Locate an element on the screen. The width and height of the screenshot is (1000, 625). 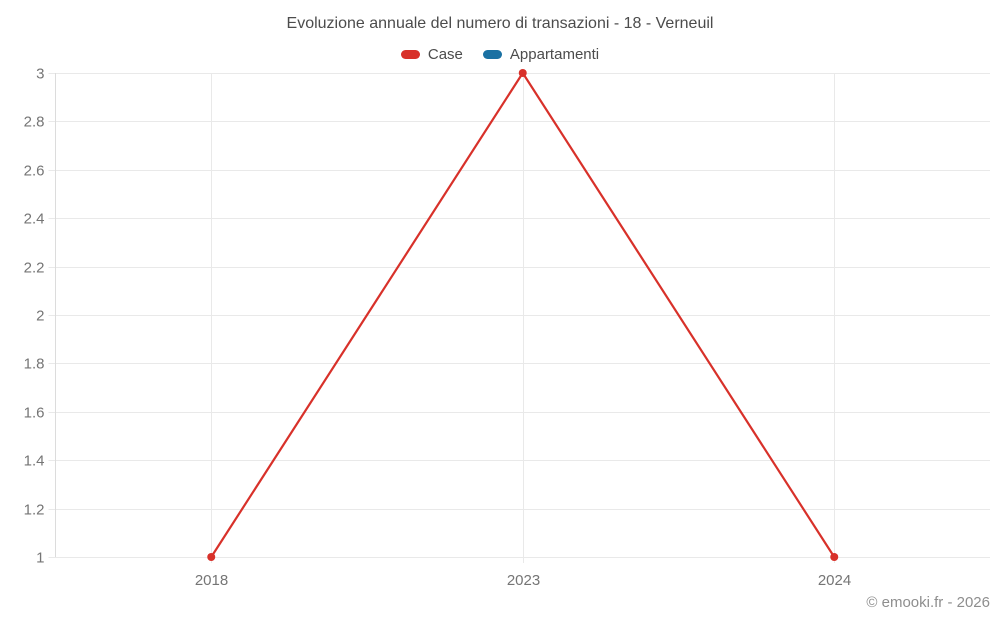
copyright-label: © emooki.fr - 2026 is located at coordinates (928, 602).